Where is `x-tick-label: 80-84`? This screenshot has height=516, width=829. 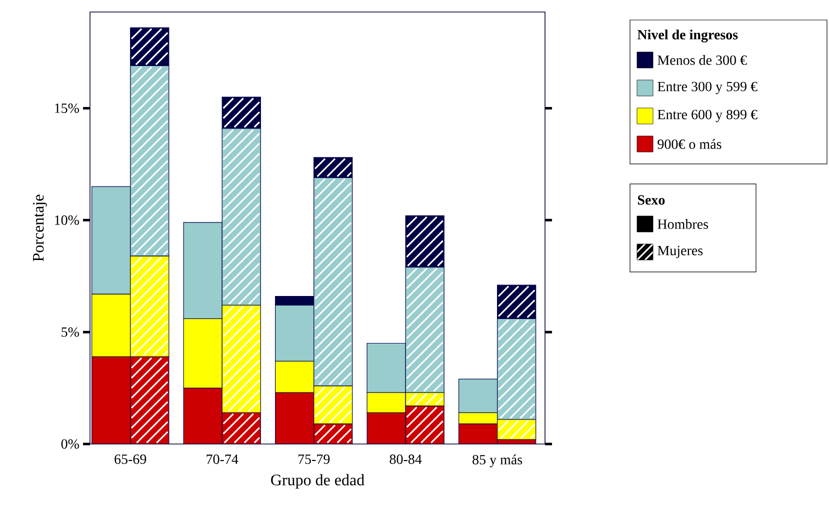
x-tick-label: 80-84 is located at coordinates (406, 459).